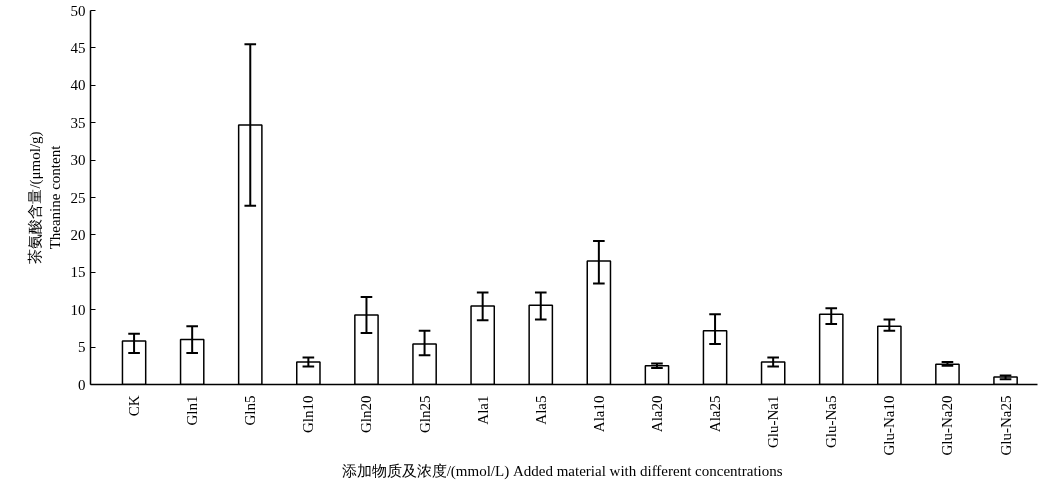 The width and height of the screenshot is (1041, 482). What do you see at coordinates (78, 10) in the screenshot?
I see `y-tick-label: 50` at bounding box center [78, 10].